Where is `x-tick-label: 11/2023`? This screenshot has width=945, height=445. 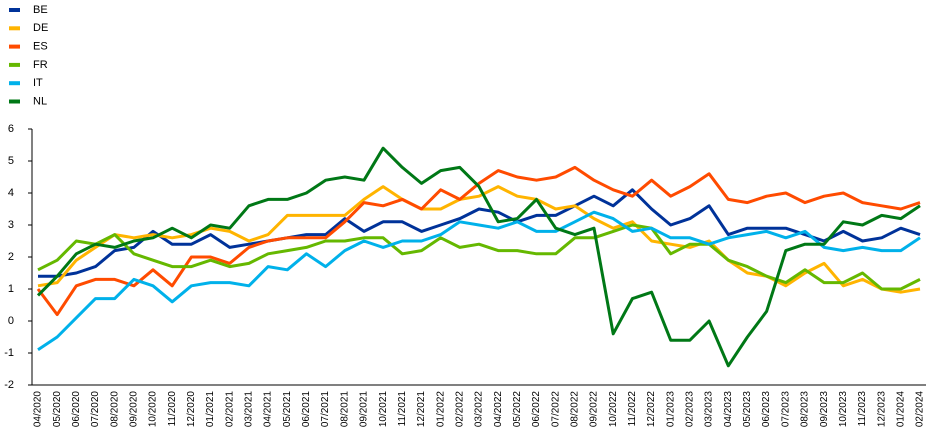 x-tick-label: 11/2023 is located at coordinates (862, 409).